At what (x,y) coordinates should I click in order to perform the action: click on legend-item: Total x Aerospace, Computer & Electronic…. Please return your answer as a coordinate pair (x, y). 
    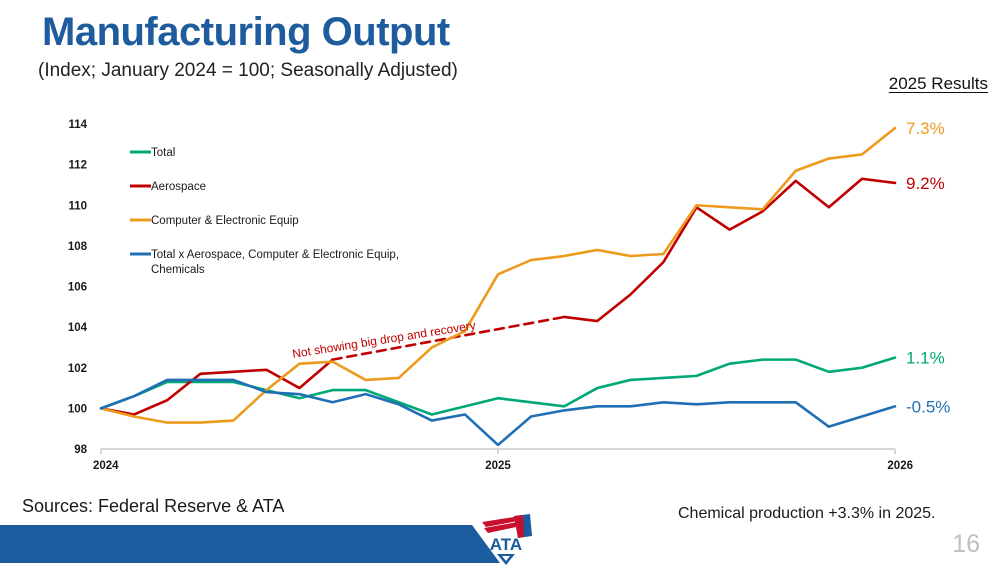
    Looking at the image, I should click on (264, 262).